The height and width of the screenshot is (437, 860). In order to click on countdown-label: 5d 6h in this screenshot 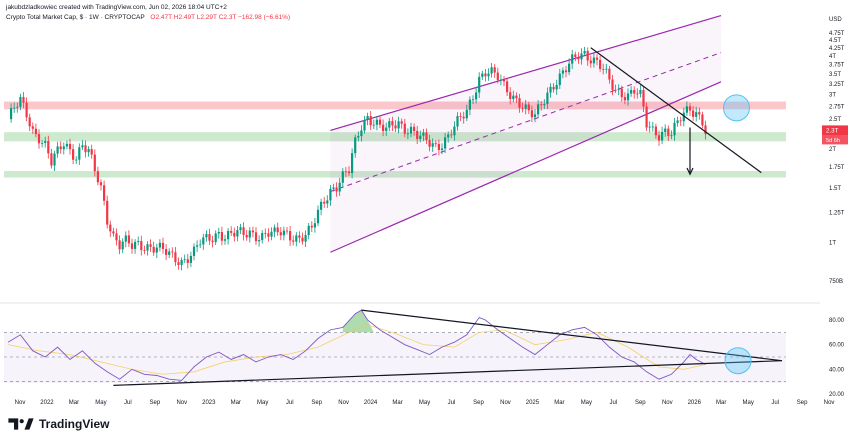, I will do `click(833, 141)`.